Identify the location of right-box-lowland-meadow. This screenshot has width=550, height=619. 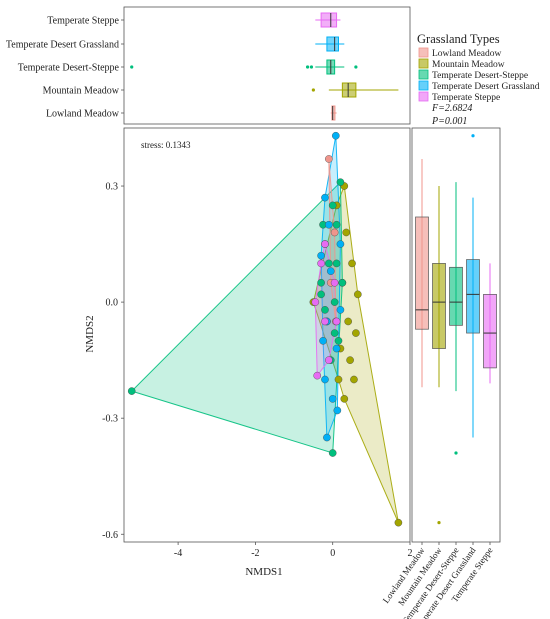
(422, 273).